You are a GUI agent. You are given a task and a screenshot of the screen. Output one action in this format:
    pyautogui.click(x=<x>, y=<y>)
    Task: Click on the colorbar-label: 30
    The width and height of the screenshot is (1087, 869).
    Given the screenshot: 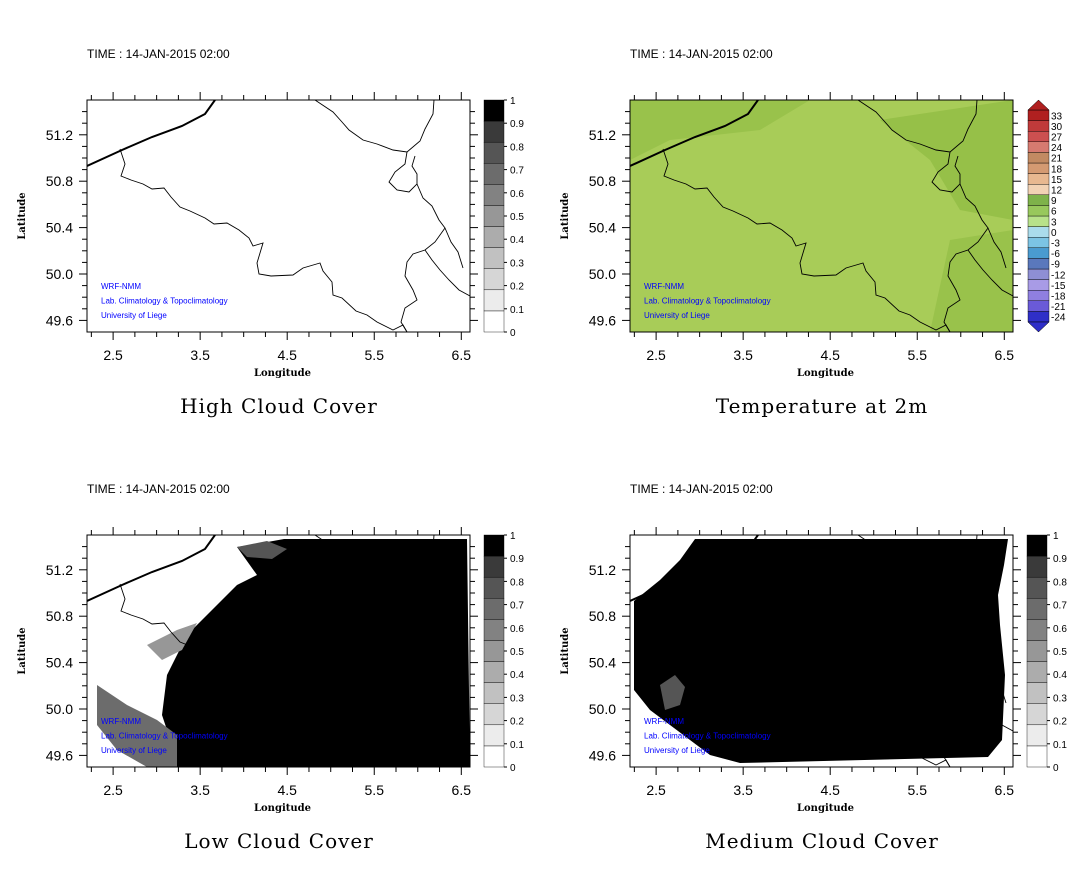 What is the action you would take?
    pyautogui.click(x=1057, y=127)
    